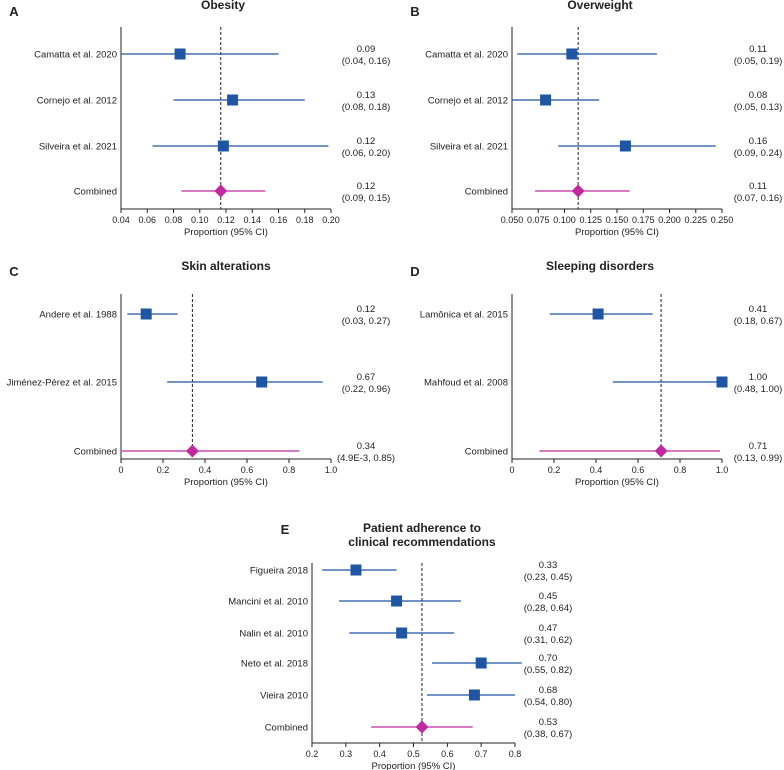 The image size is (784, 770). What do you see at coordinates (62, 383) in the screenshot?
I see `study-label: Jiménez-Pérez et al. 2015` at bounding box center [62, 383].